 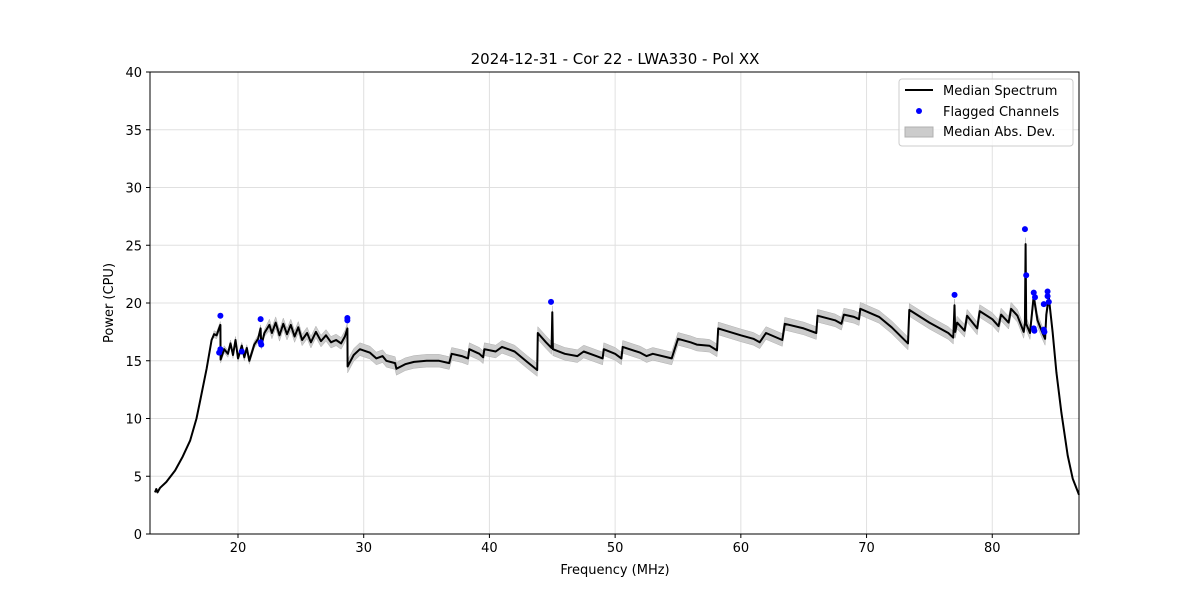 I want to click on x-tick-label: 50, so click(x=615, y=548).